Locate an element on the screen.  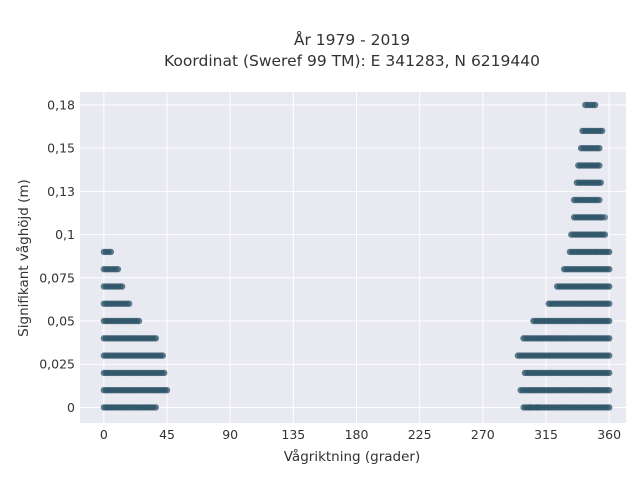
y-tick-label: 0,15 is located at coordinates (61, 148).